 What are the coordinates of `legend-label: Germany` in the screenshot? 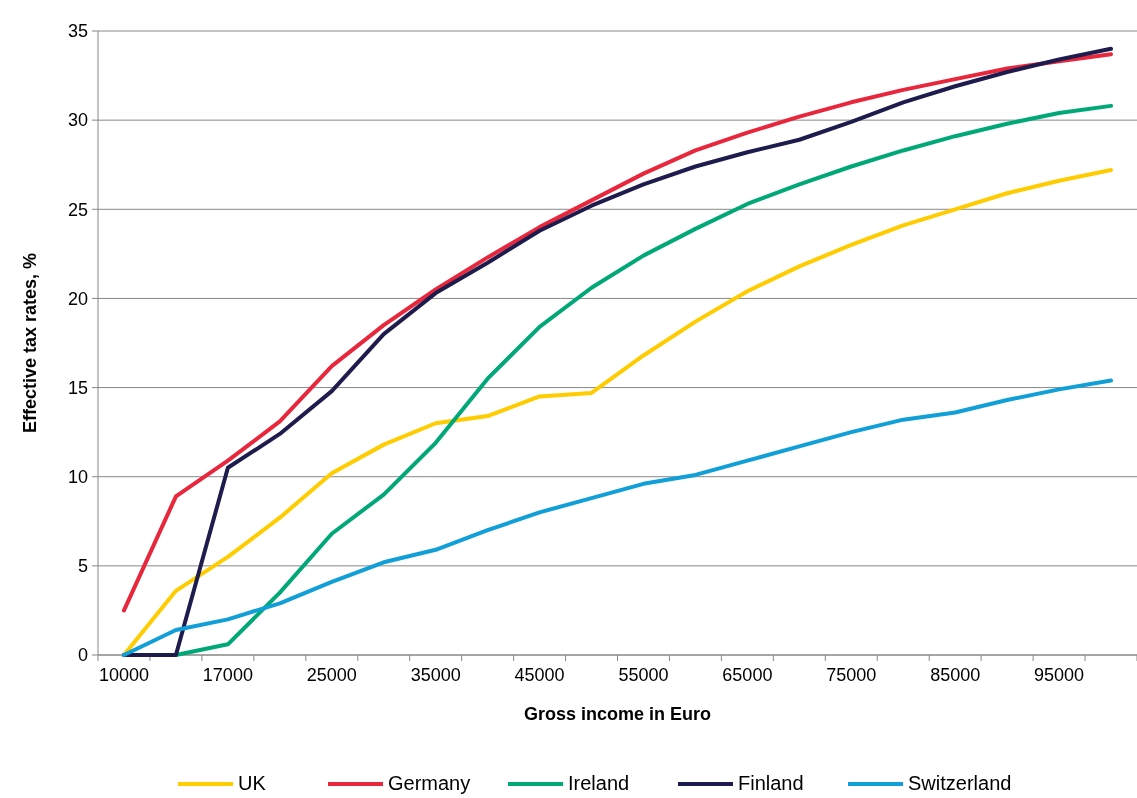 It's located at (429, 783).